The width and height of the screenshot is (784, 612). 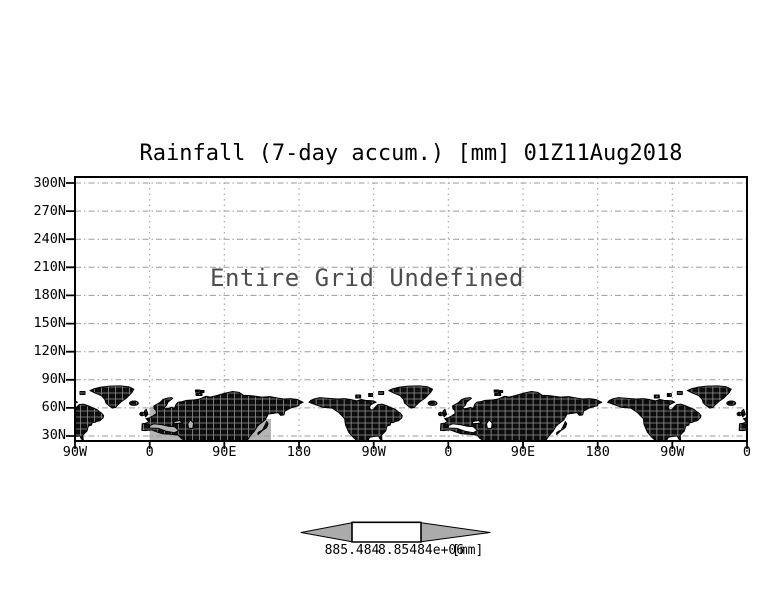 What do you see at coordinates (352, 550) in the screenshot?
I see `colorbar-min-label: 885.484` at bounding box center [352, 550].